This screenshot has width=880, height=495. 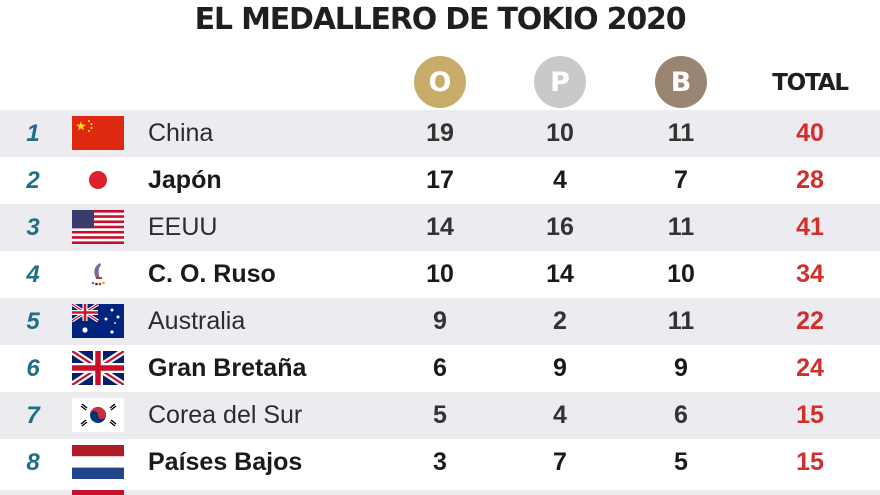 I want to click on silver-count: 14, so click(x=560, y=274).